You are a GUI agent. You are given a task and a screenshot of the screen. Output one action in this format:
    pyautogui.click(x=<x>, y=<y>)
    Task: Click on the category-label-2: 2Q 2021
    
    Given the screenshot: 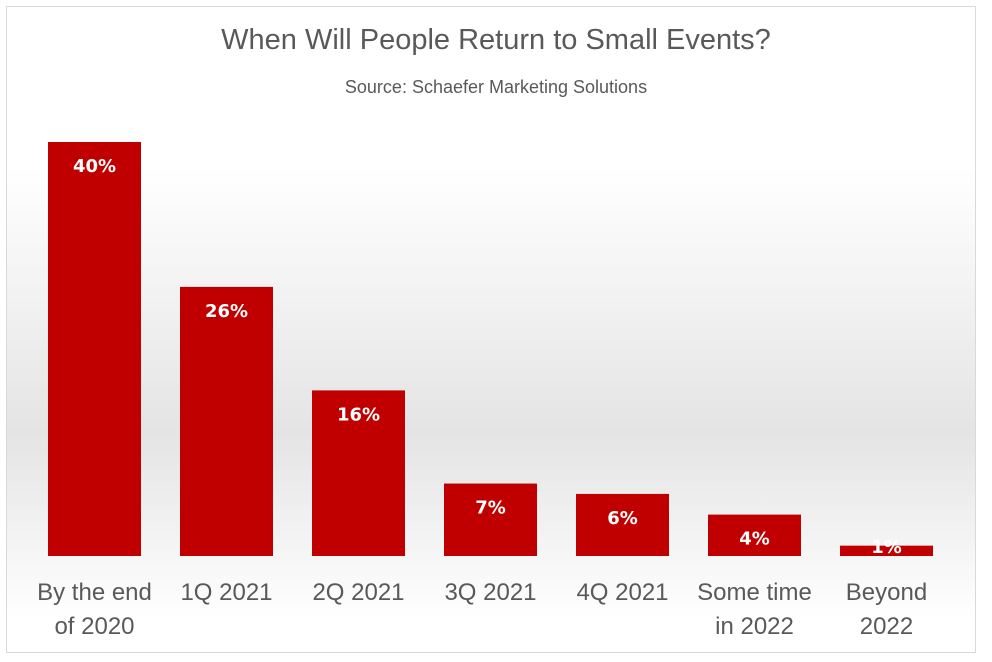 What is the action you would take?
    pyautogui.click(x=358, y=592)
    